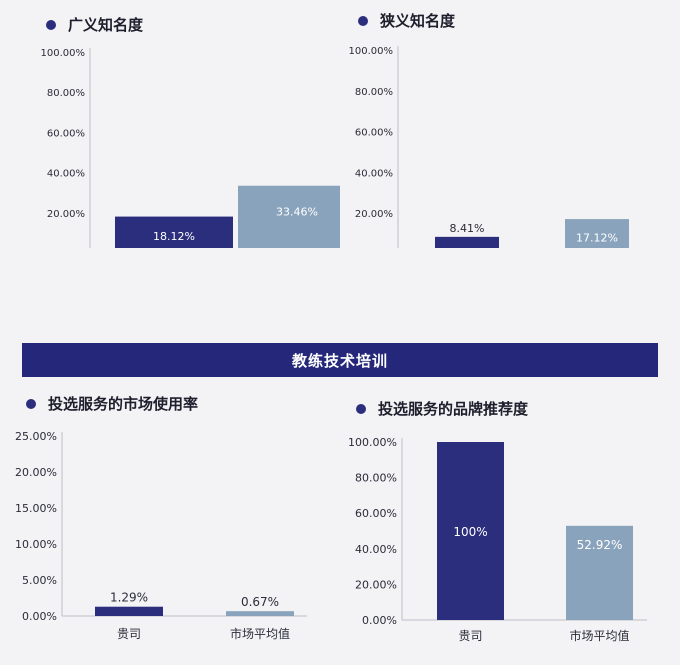 Image resolution: width=680 pixels, height=665 pixels. I want to click on chart-4-title: 投选服务的品牌推荐度, so click(453, 409).